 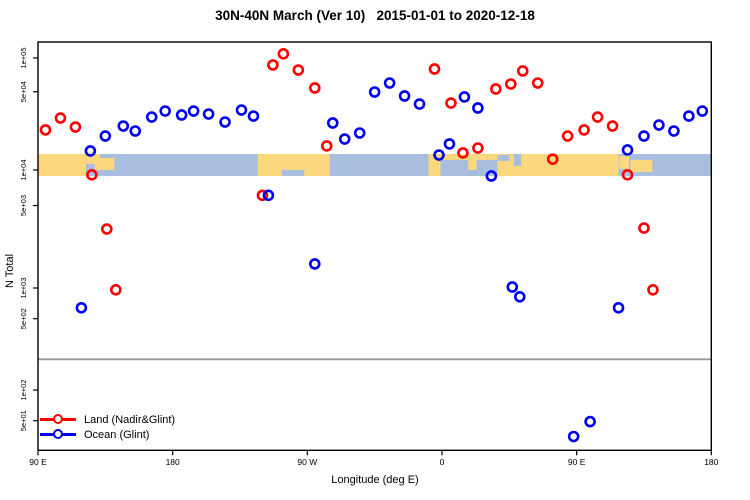 I want to click on ocean-marker-icon, so click(x=58, y=434).